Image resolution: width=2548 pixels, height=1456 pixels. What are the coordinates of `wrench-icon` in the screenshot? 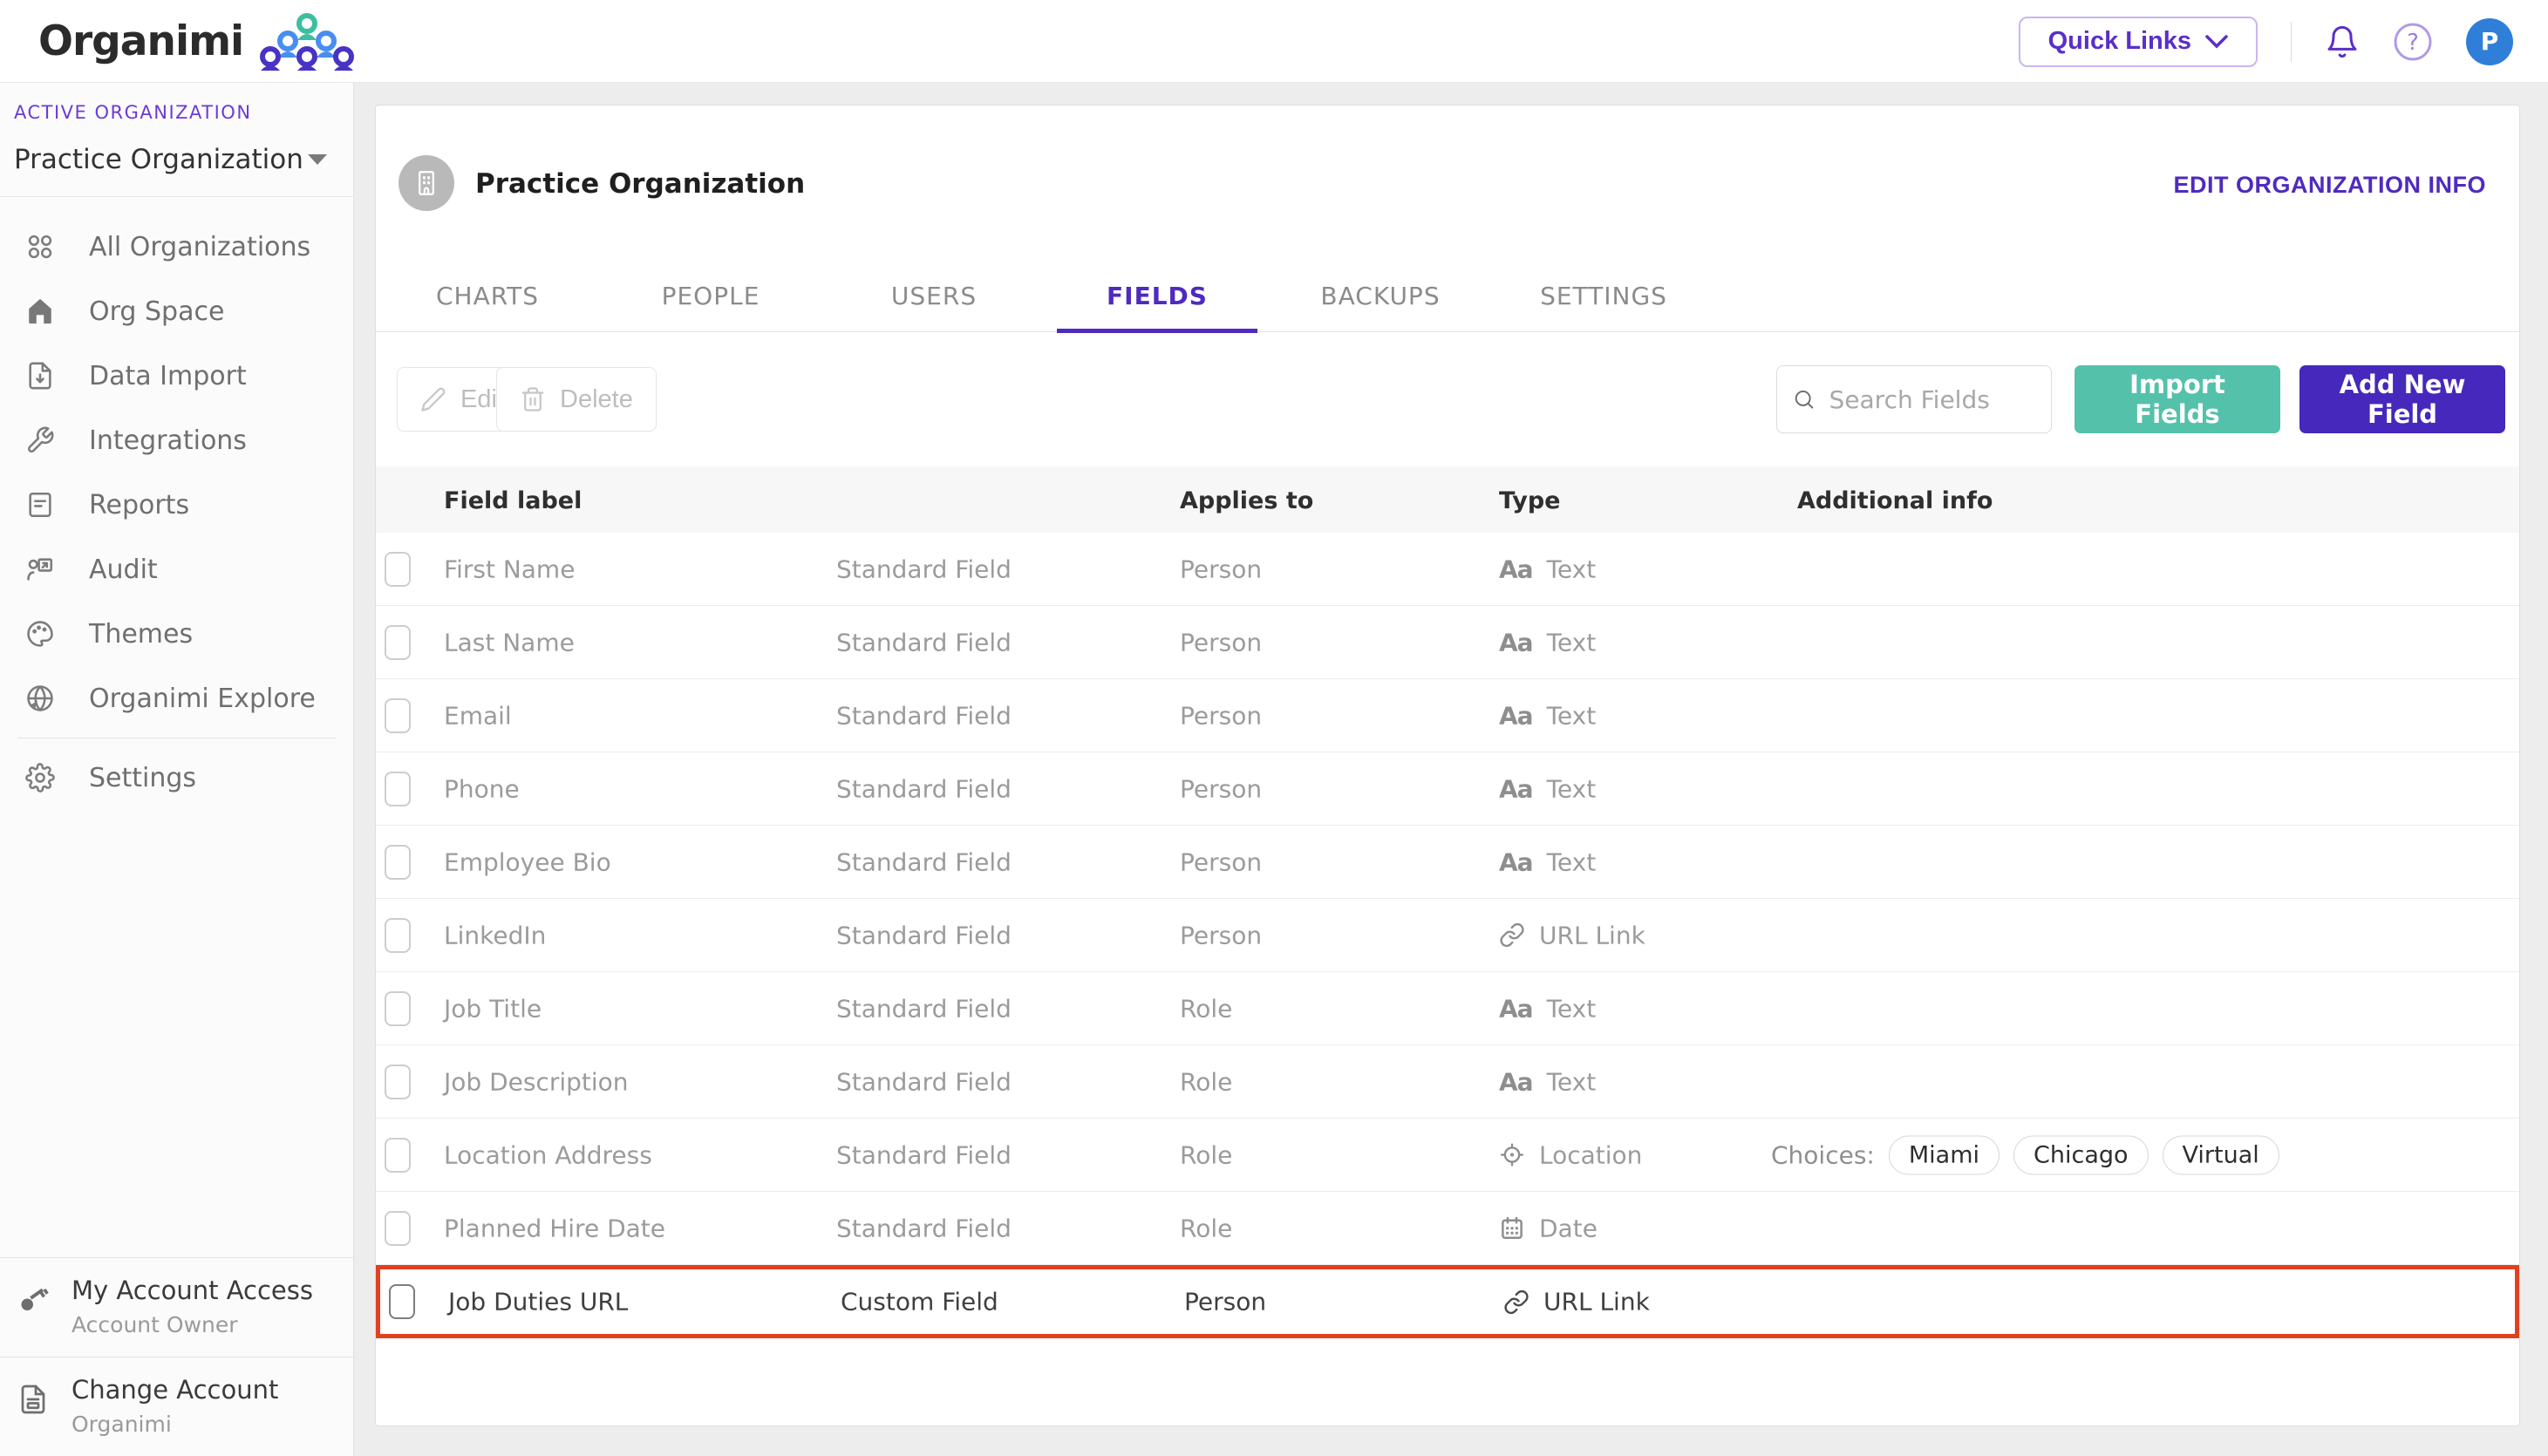 It's located at (40, 440).